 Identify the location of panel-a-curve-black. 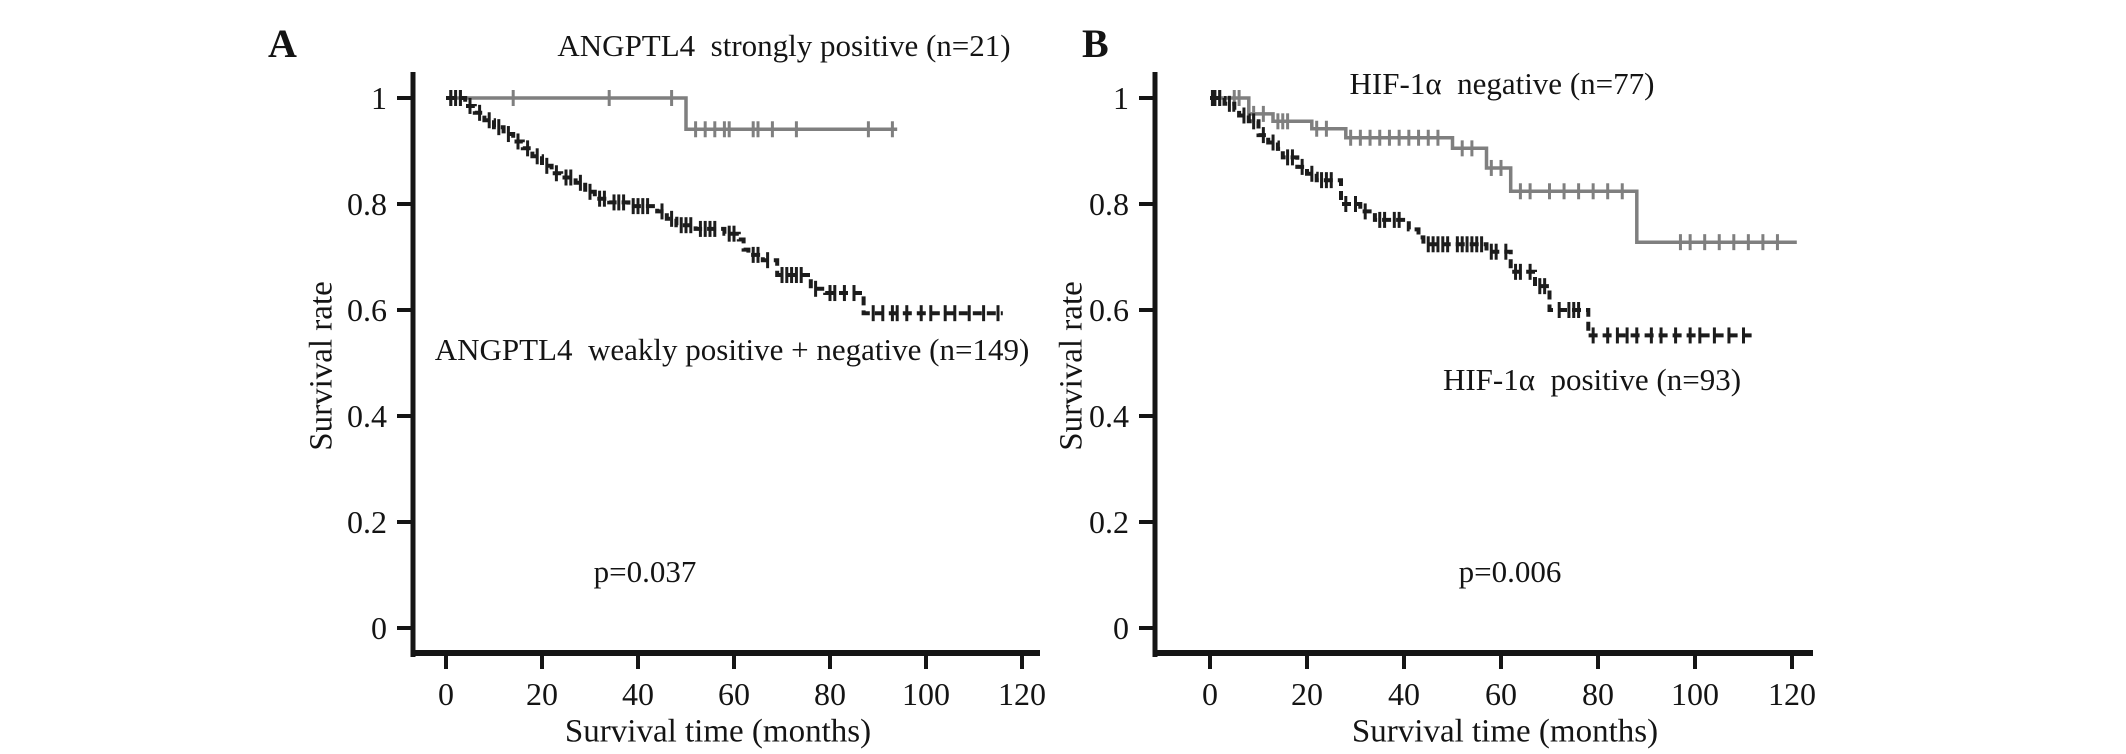
(724, 206).